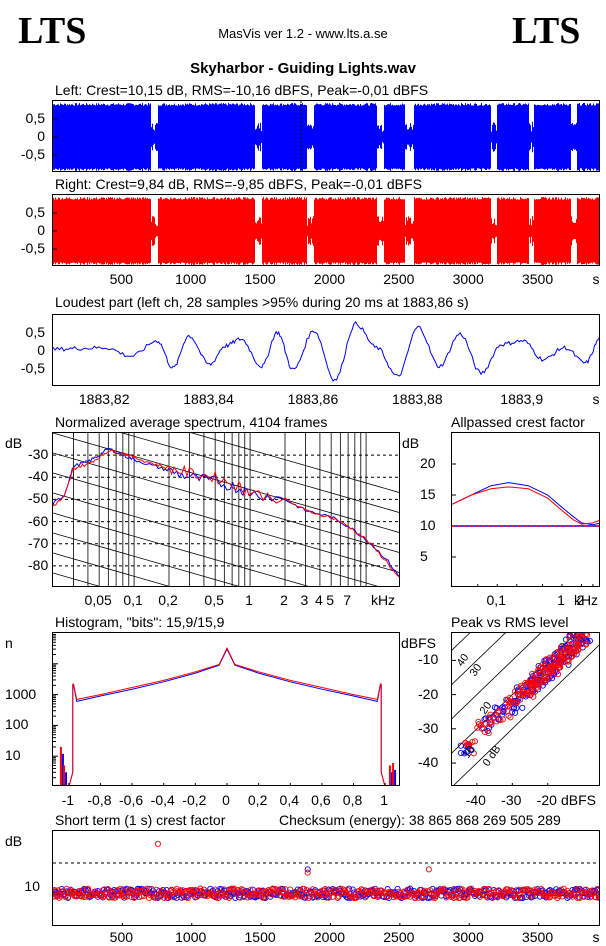  I want to click on xtick-label: 1500, so click(260, 937).